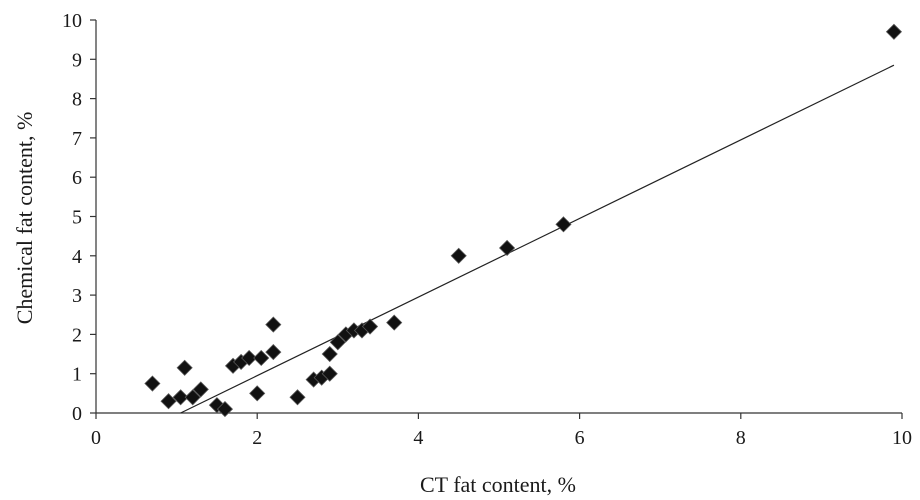 The height and width of the screenshot is (500, 920). I want to click on x-axis-title: CT fat content, %, so click(498, 484).